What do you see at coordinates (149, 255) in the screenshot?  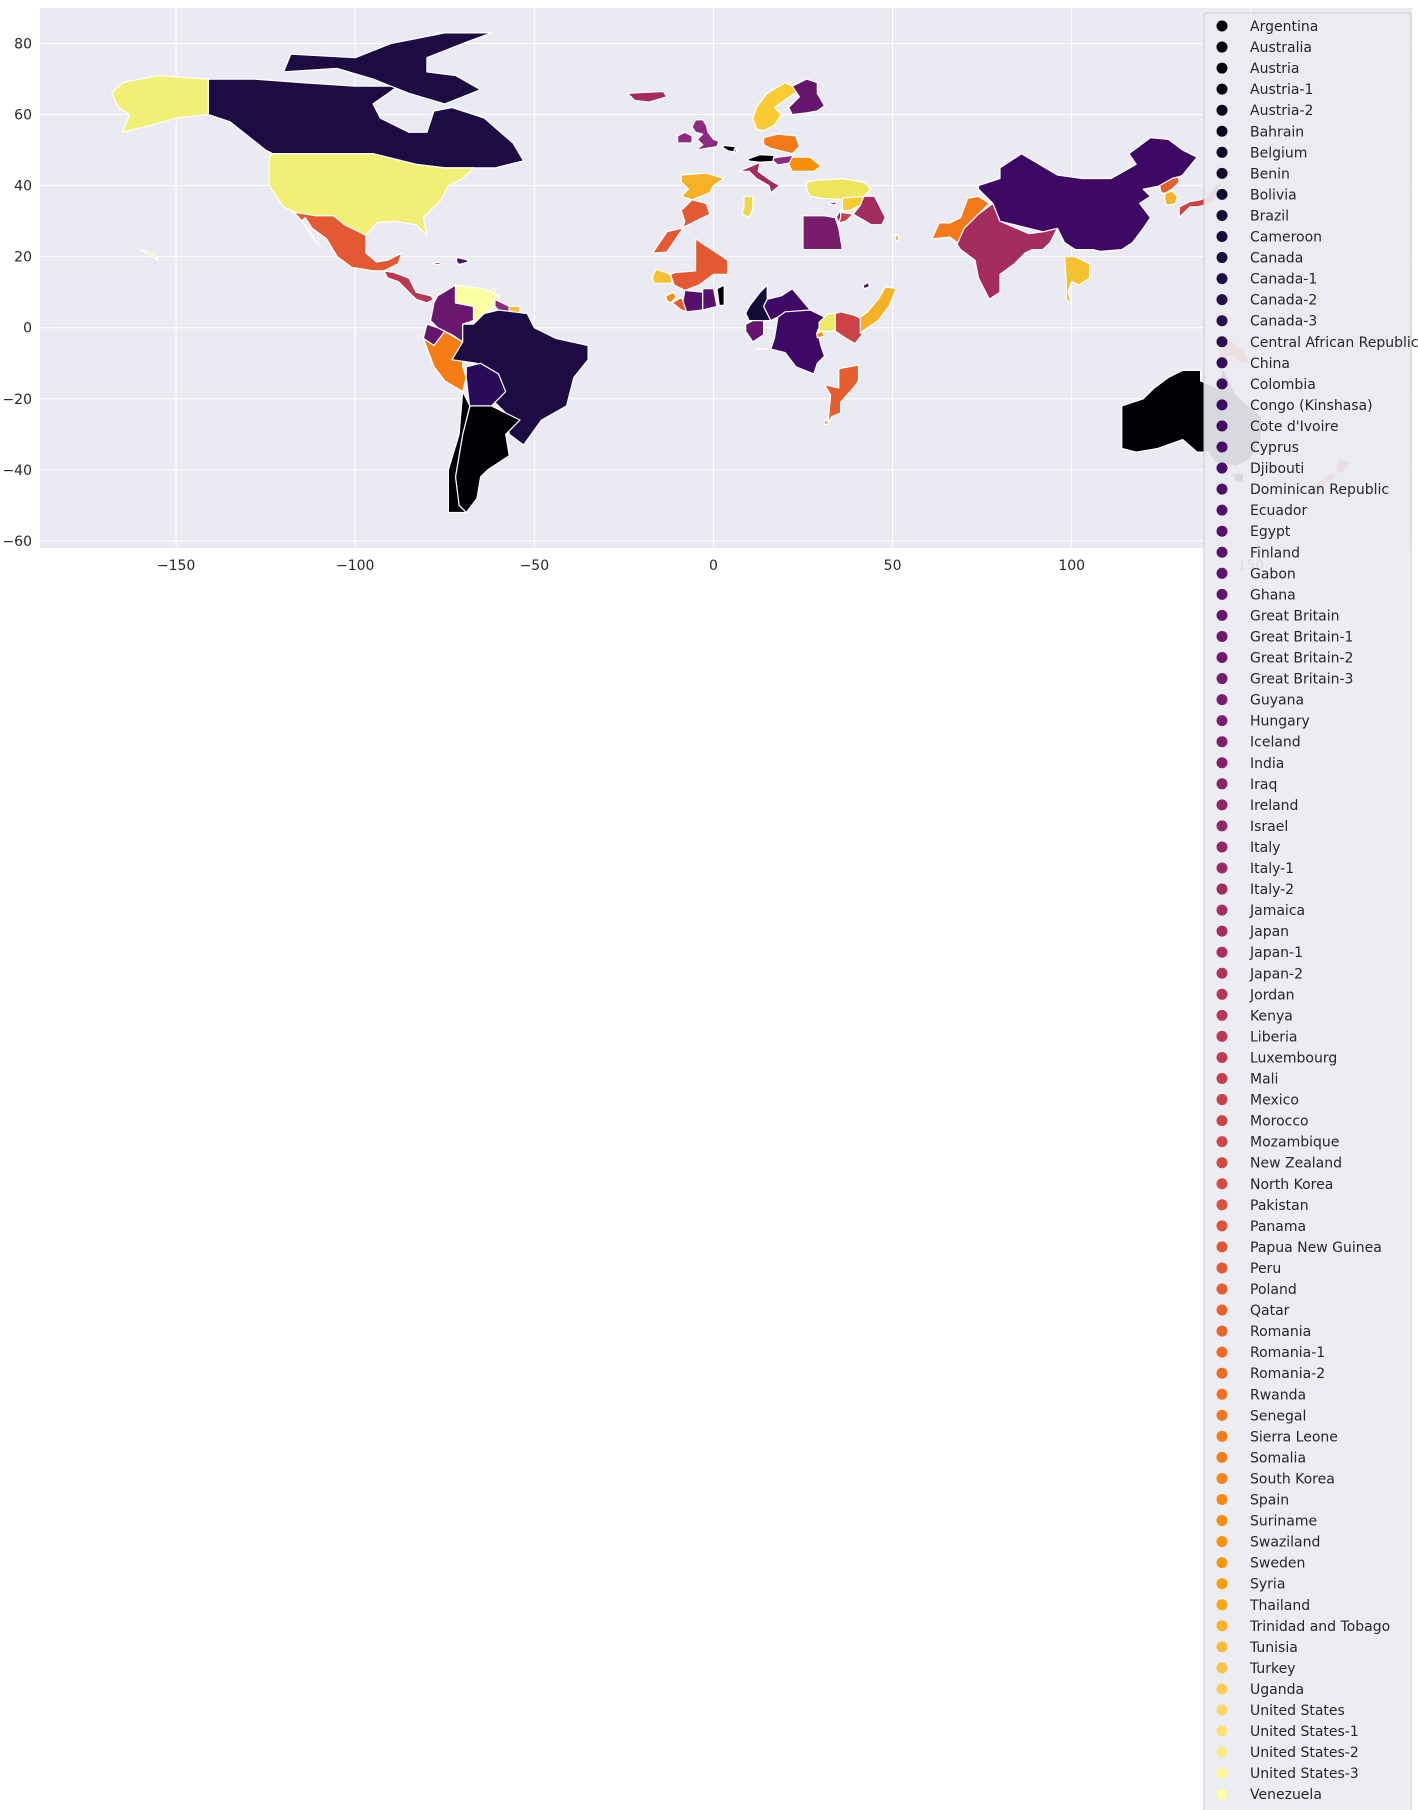 I see `region-hawaii` at bounding box center [149, 255].